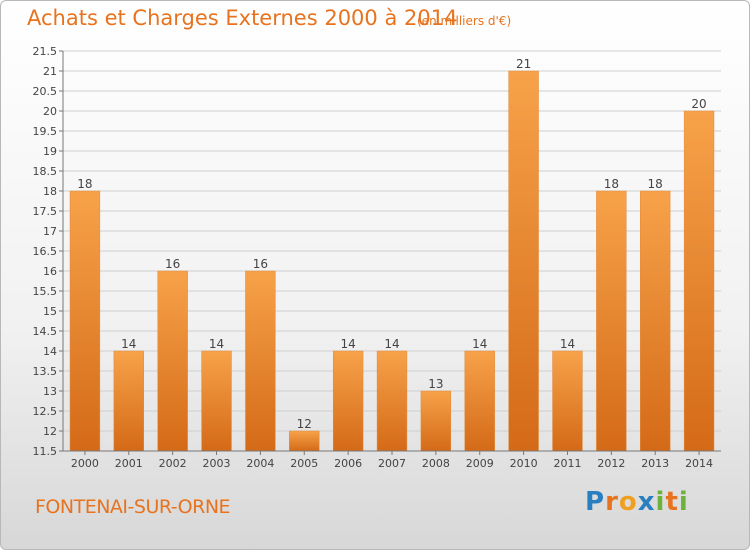 The image size is (750, 550). Describe the element at coordinates (304, 463) in the screenshot. I see `x-tick-label: 2005` at that location.